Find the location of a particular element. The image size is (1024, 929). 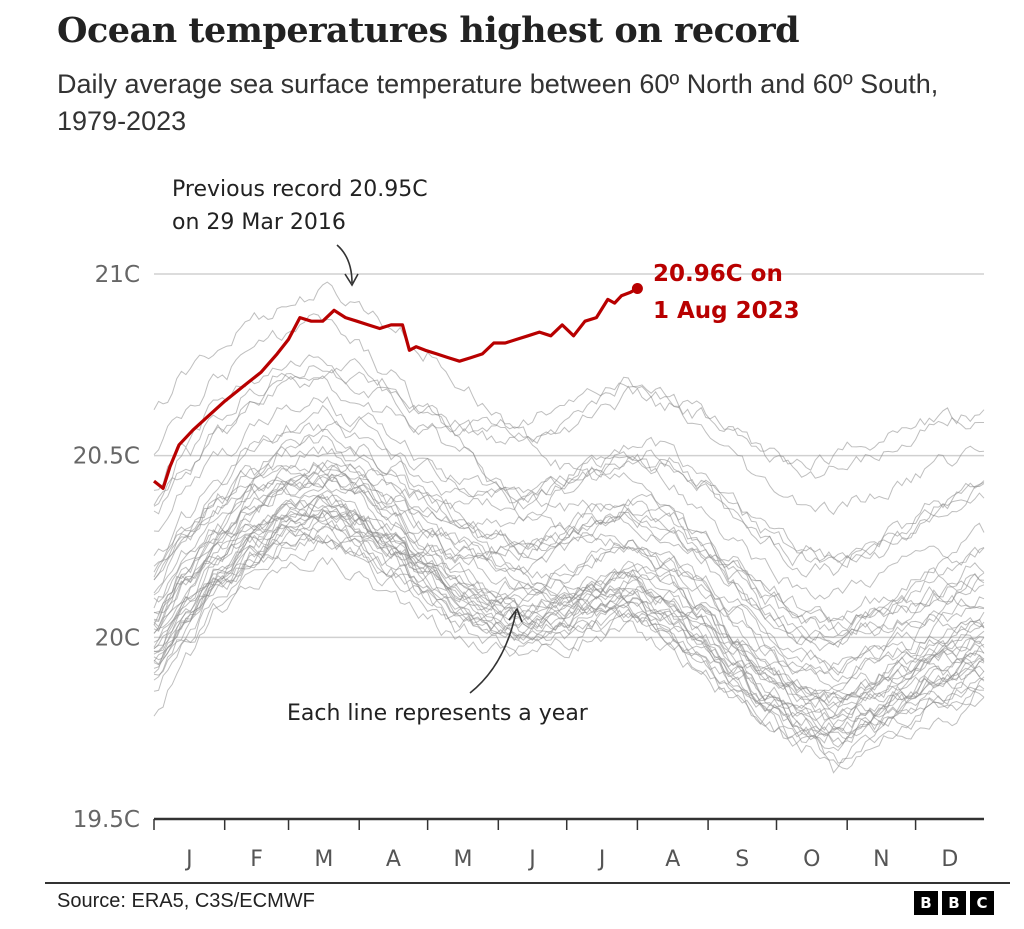

x-tick-label: N is located at coordinates (881, 859).